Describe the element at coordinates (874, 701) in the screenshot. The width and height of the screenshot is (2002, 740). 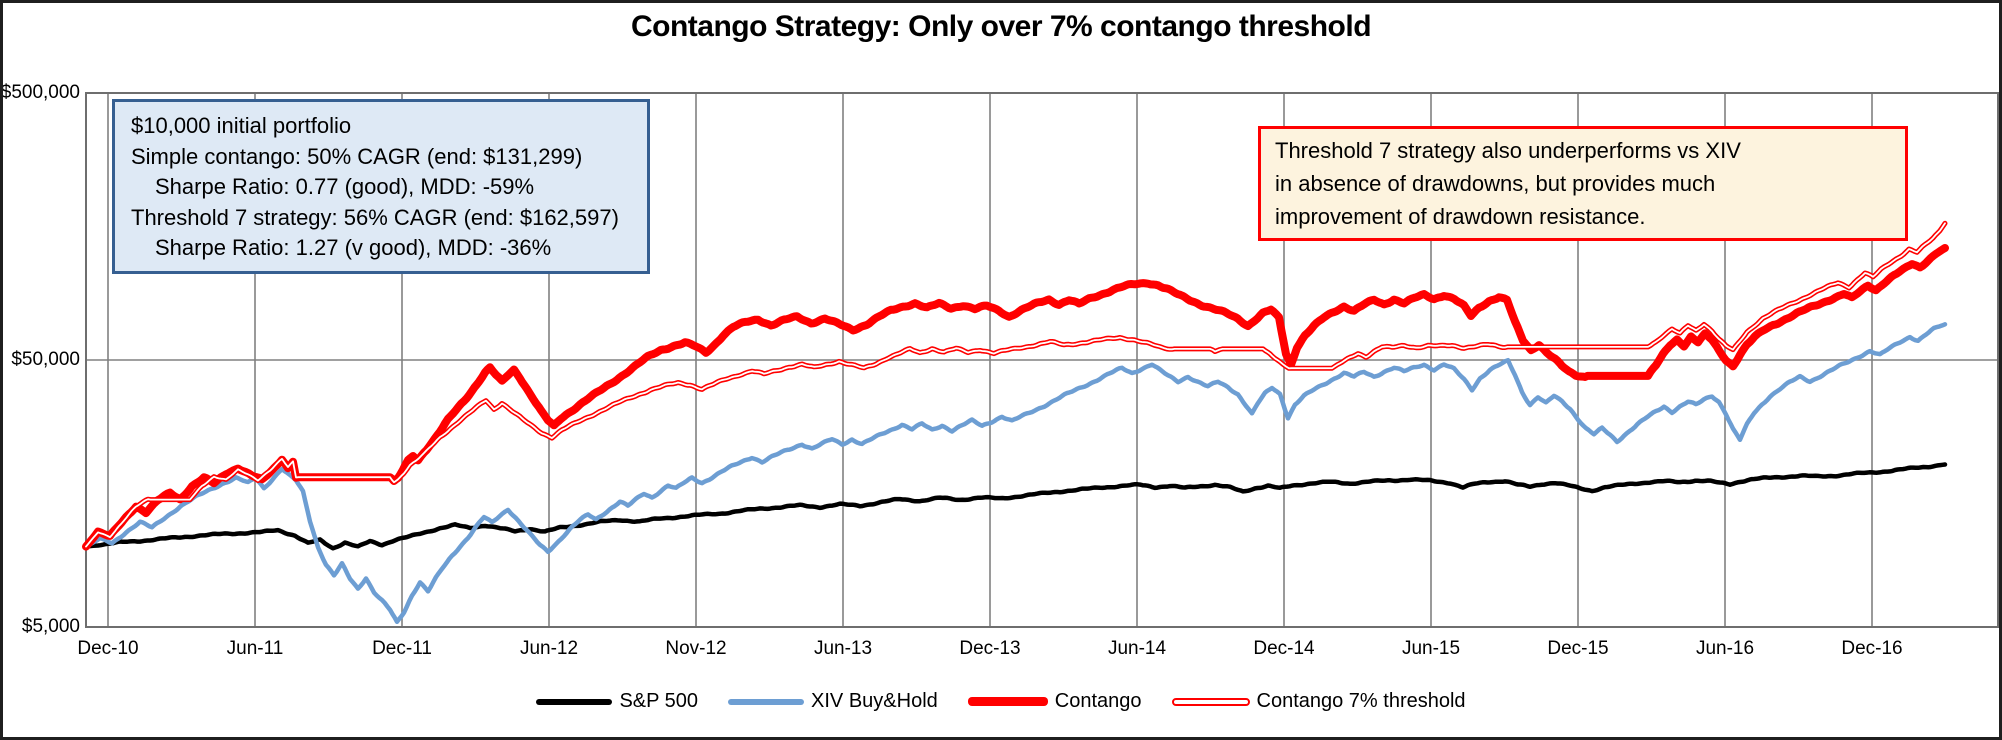
I see `legend-label: XIV Buy&Hold` at that location.